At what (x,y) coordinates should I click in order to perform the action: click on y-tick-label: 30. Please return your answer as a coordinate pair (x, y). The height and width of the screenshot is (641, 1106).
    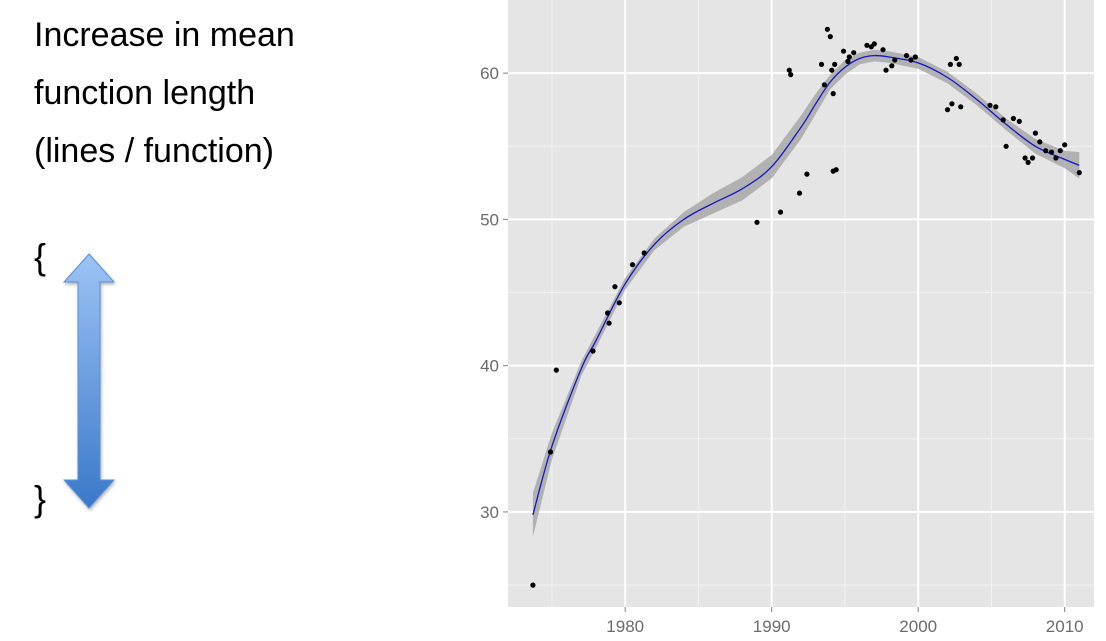
    Looking at the image, I should click on (489, 512).